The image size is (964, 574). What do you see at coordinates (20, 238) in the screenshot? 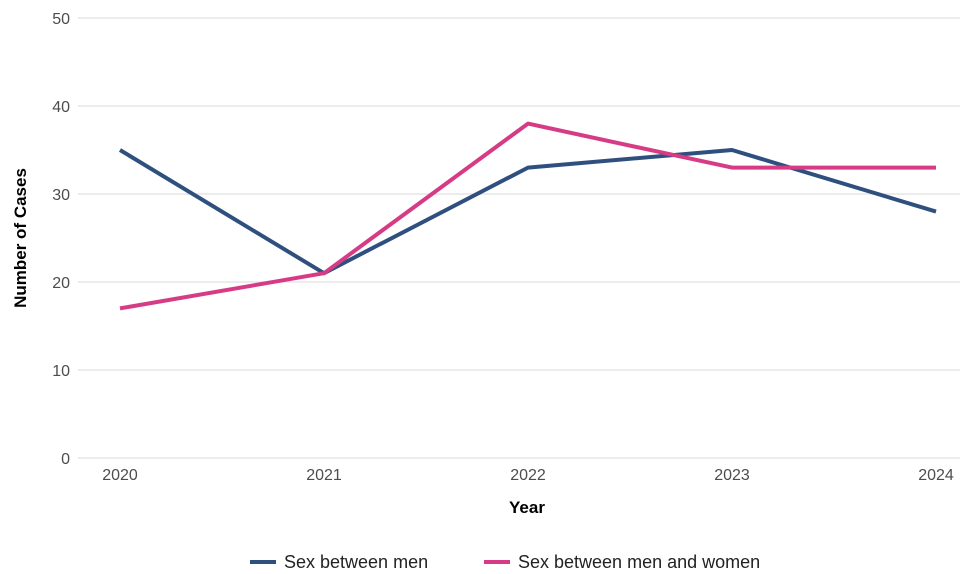
I see `y-axis-title: Number of Cases` at bounding box center [20, 238].